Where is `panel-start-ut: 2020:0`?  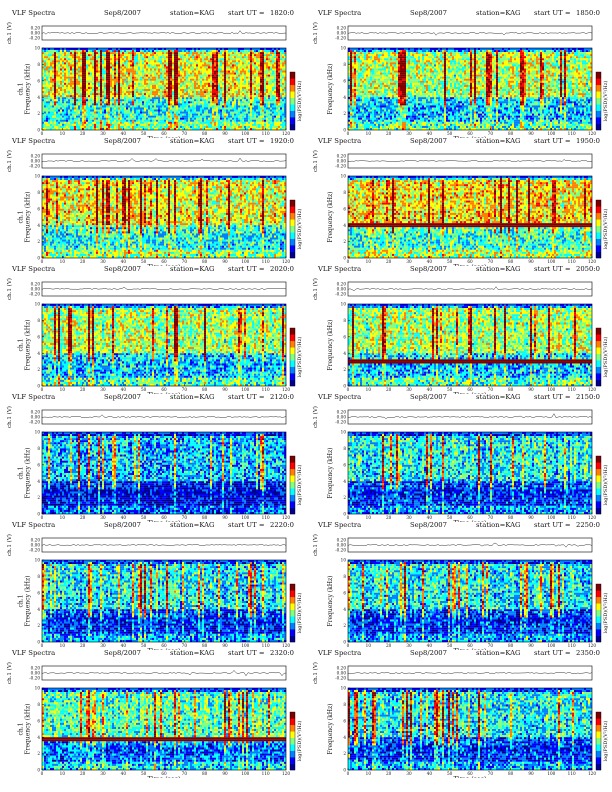
panel-start-ut: 2020:0 is located at coordinates (282, 269).